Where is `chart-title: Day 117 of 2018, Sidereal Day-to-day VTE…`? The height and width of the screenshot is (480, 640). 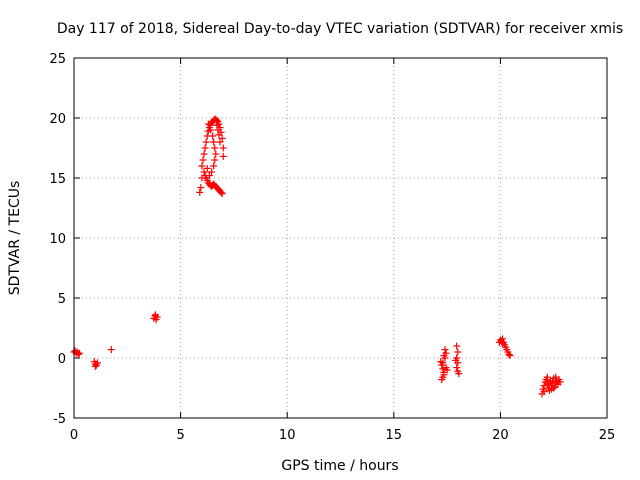
chart-title: Day 117 of 2018, Sidereal Day-to-day VTE… is located at coordinates (340, 29).